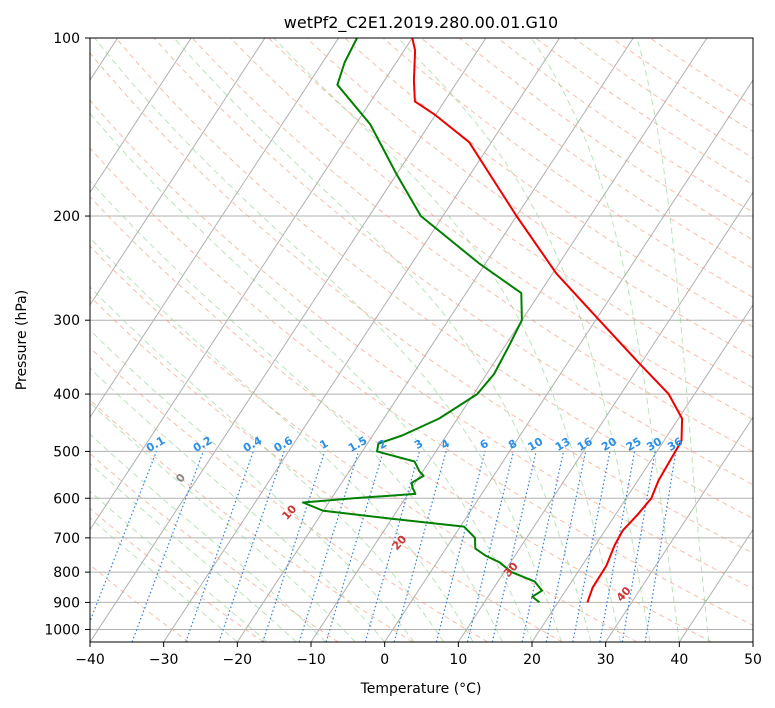 This screenshot has height=708, width=775. What do you see at coordinates (67, 334) in the screenshot?
I see `y-axis-ticks: 100 200 300 400 500 600 700 800 900 1000` at bounding box center [67, 334].